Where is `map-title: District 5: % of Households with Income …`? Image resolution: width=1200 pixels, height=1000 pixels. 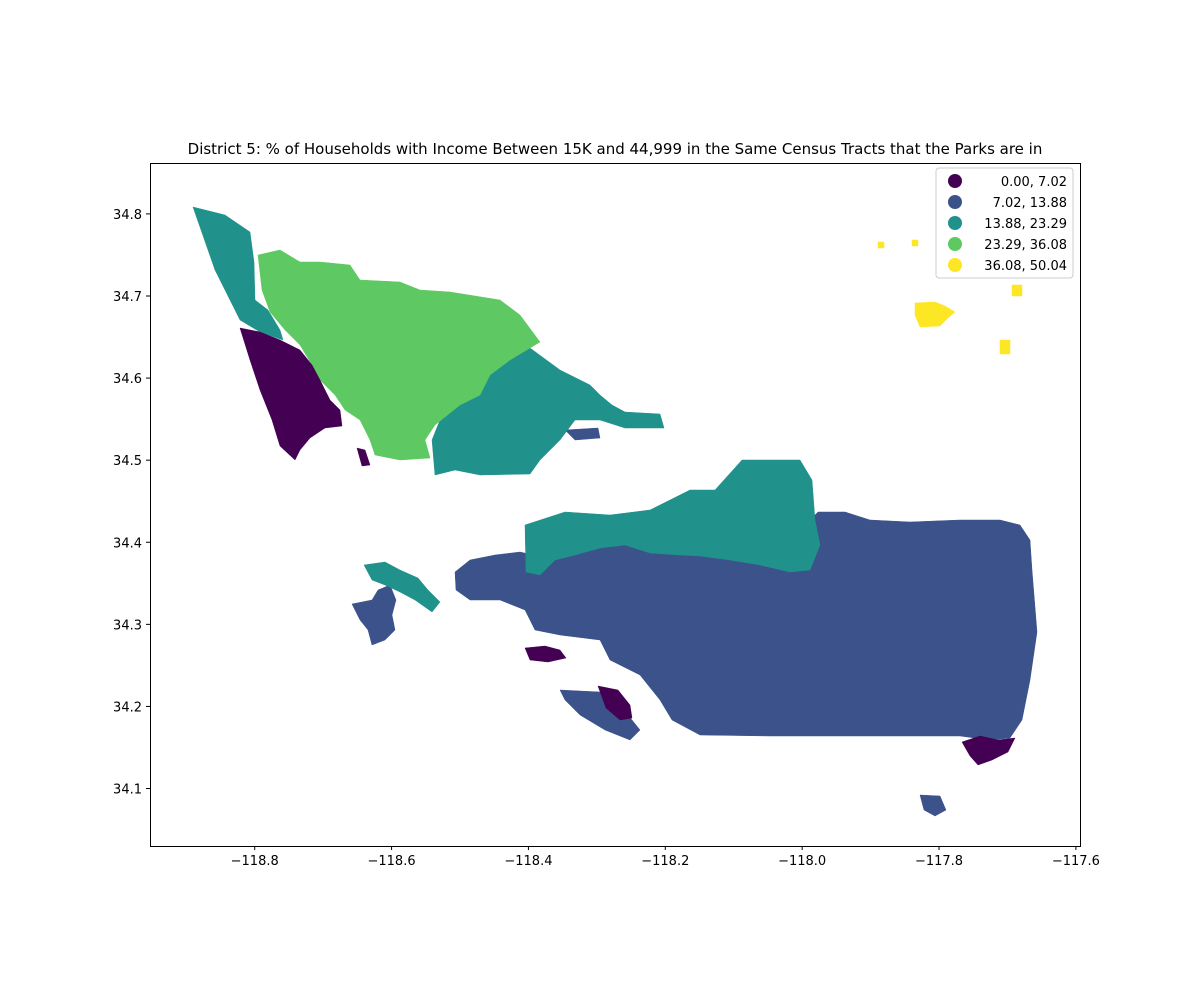 map-title: District 5: % of Households with Income … is located at coordinates (615, 149).